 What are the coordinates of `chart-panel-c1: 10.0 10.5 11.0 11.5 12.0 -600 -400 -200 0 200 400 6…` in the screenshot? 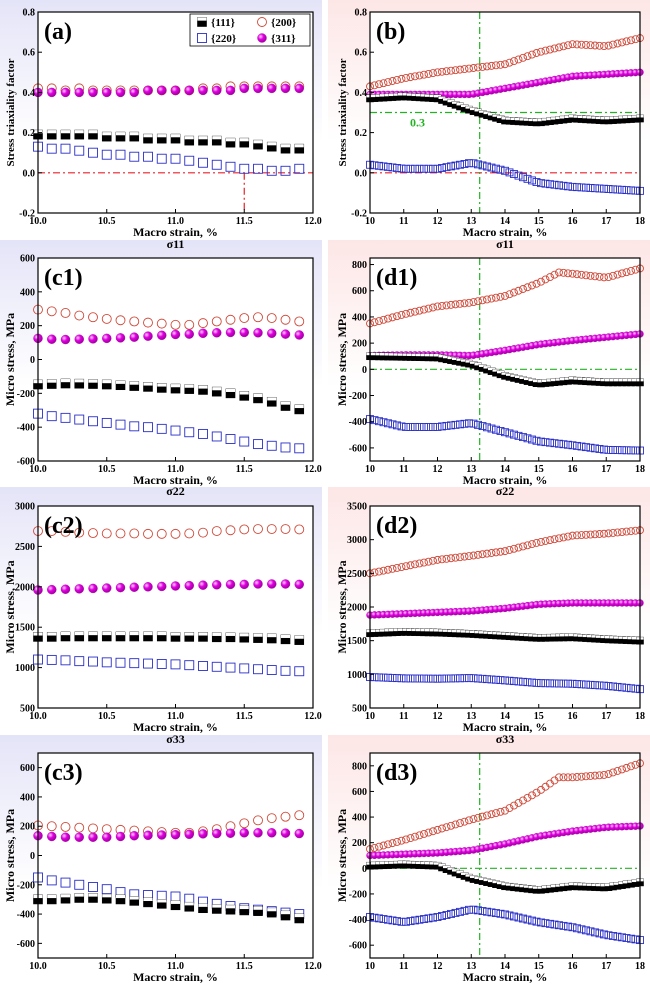 It's located at (161, 362).